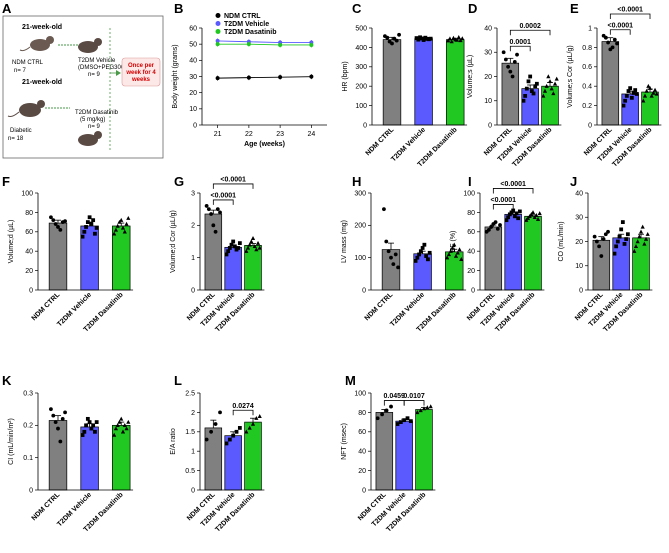 The image size is (669, 553). What do you see at coordinates (360, 393) in the screenshot?
I see `y-tick-label-M: 100` at bounding box center [360, 393].